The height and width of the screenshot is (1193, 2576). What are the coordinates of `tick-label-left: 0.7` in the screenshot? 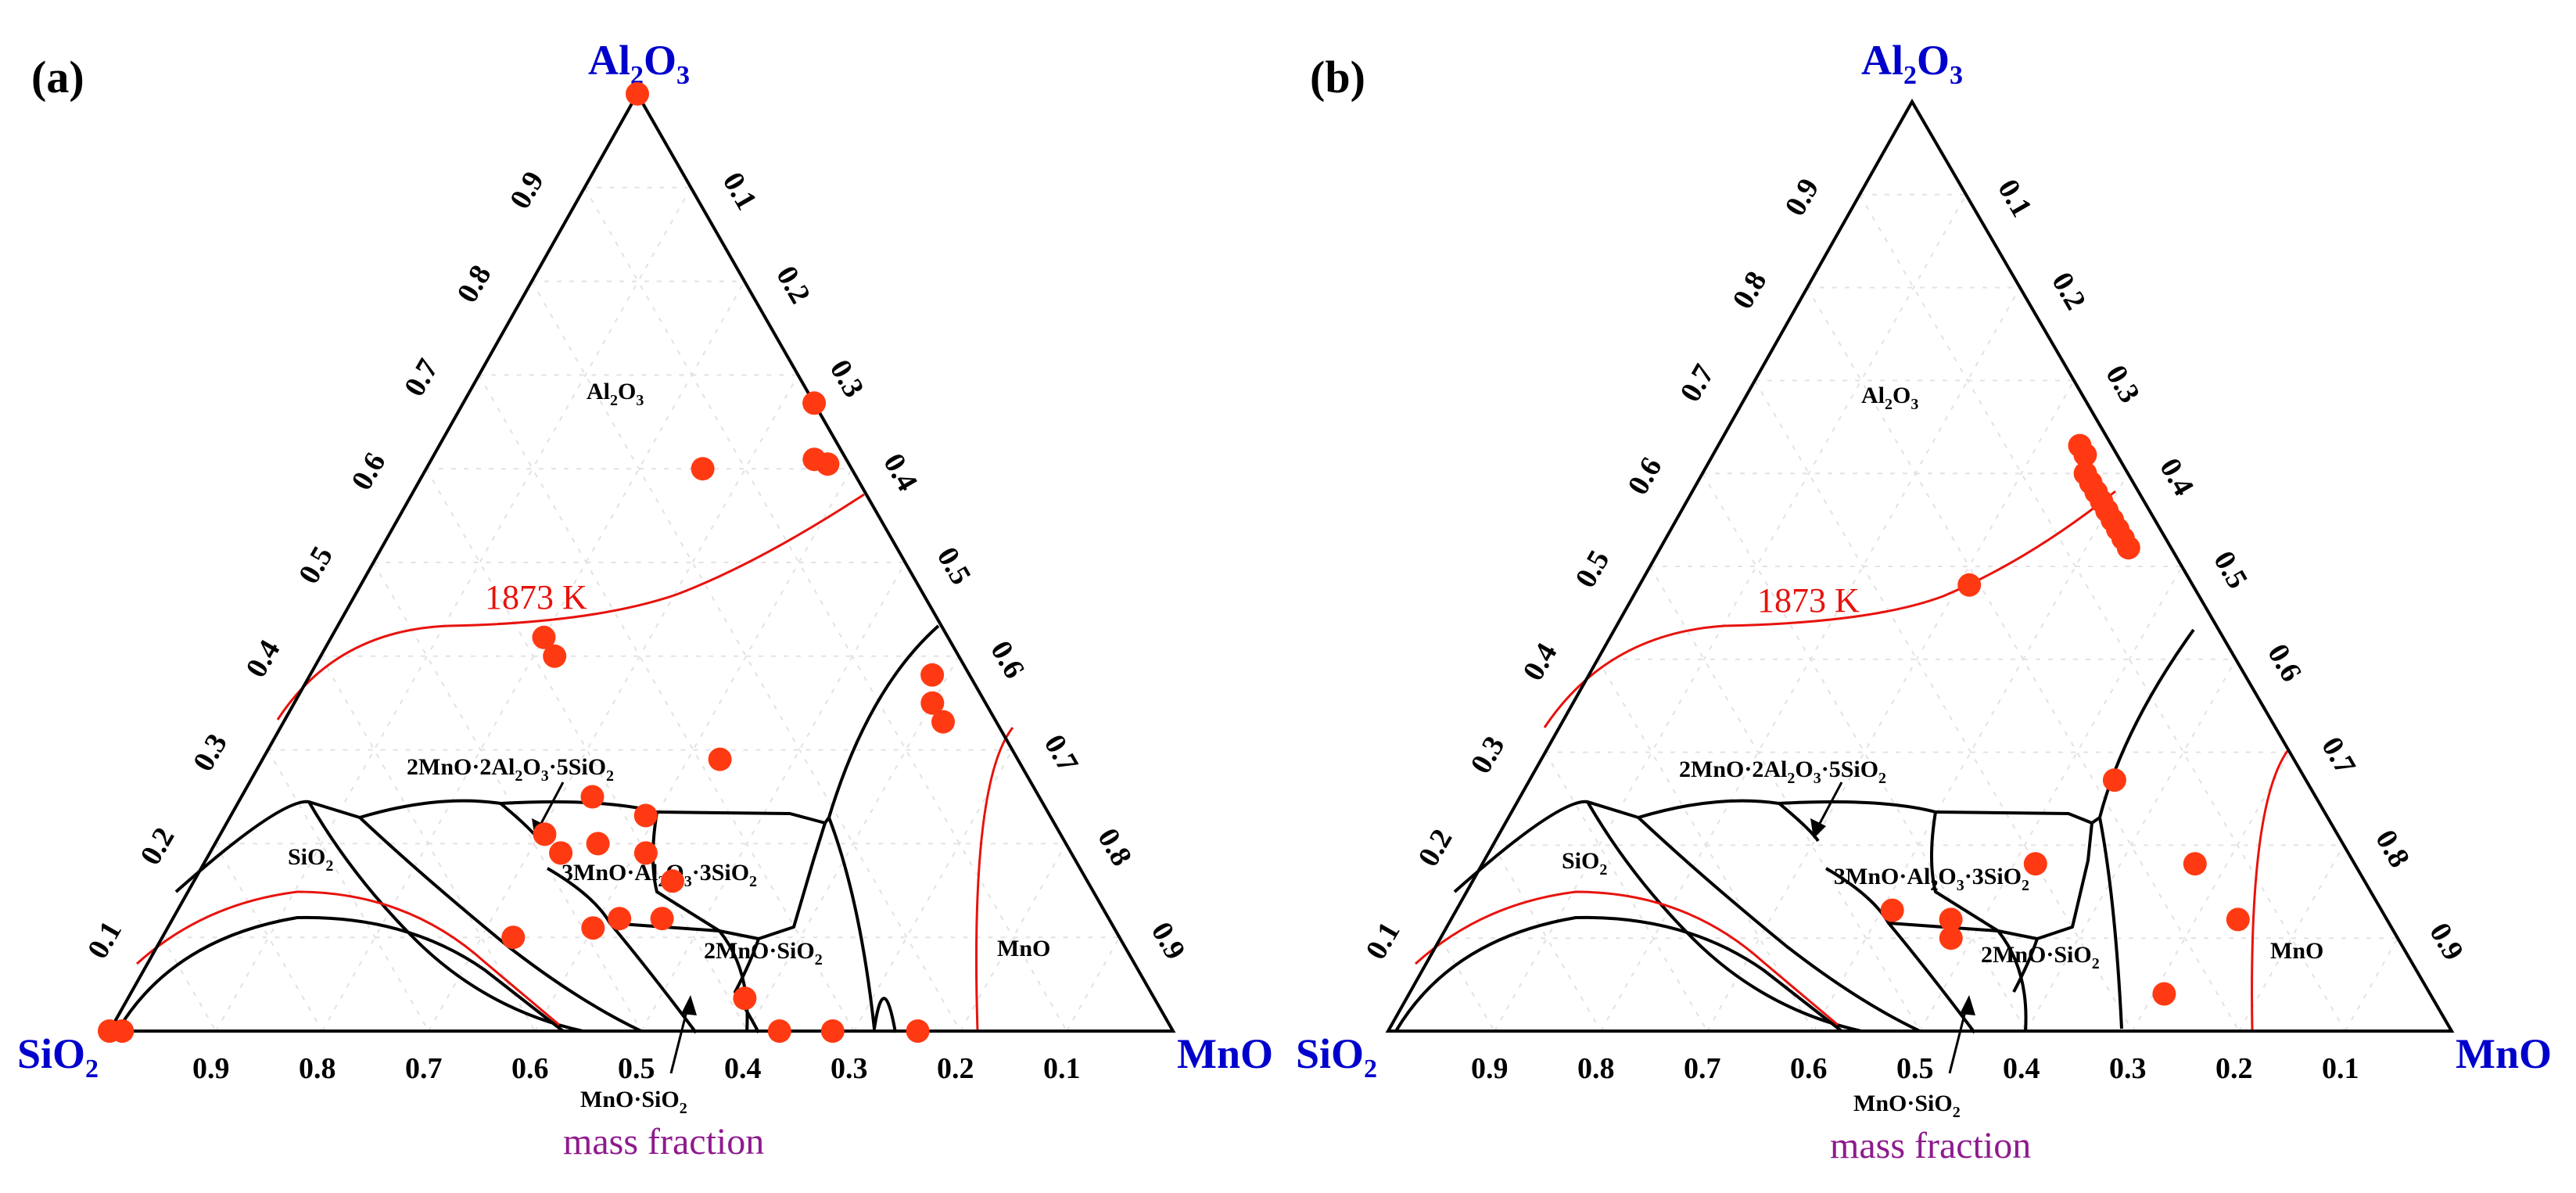 It's located at (1697, 384).